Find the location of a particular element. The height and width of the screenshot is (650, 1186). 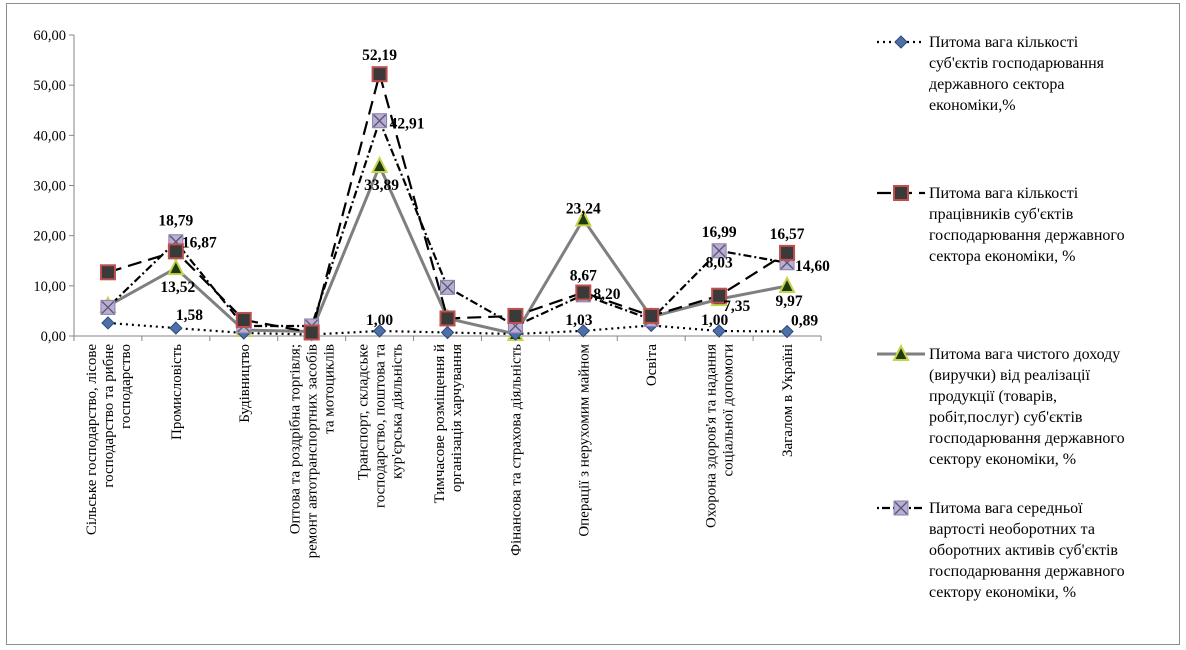

legend-label-1: Питома вага кількості is located at coordinates (1004, 42).